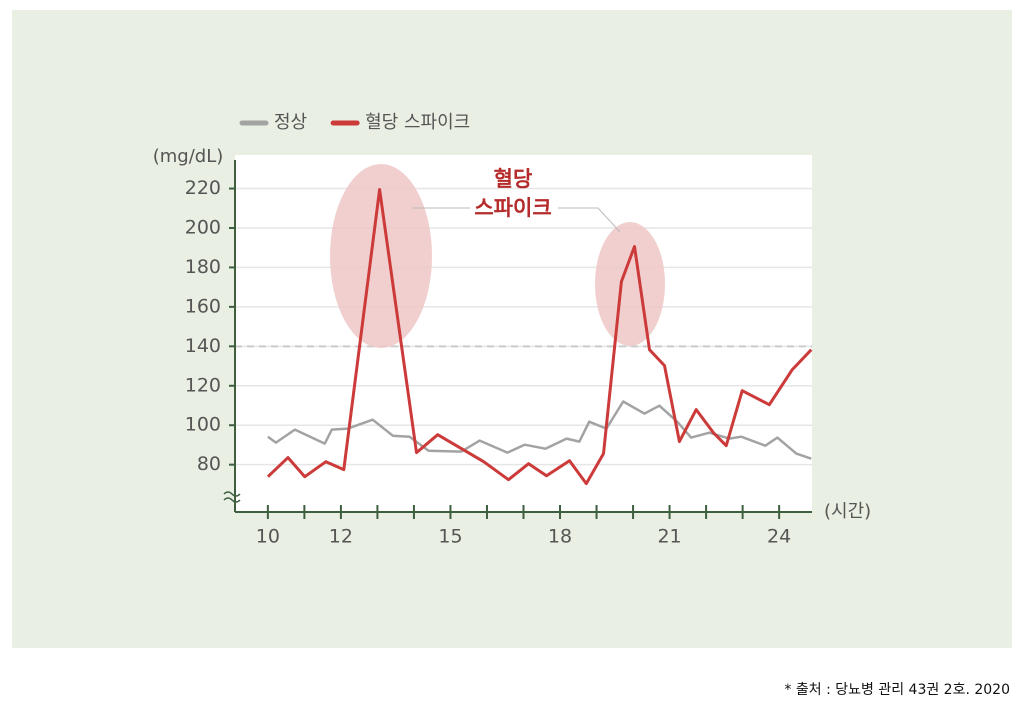 The width and height of the screenshot is (1028, 717). Describe the element at coordinates (897, 690) in the screenshot. I see `source-note: * 출처 : 당뇨병 관리 43권 2호. 2020` at that location.